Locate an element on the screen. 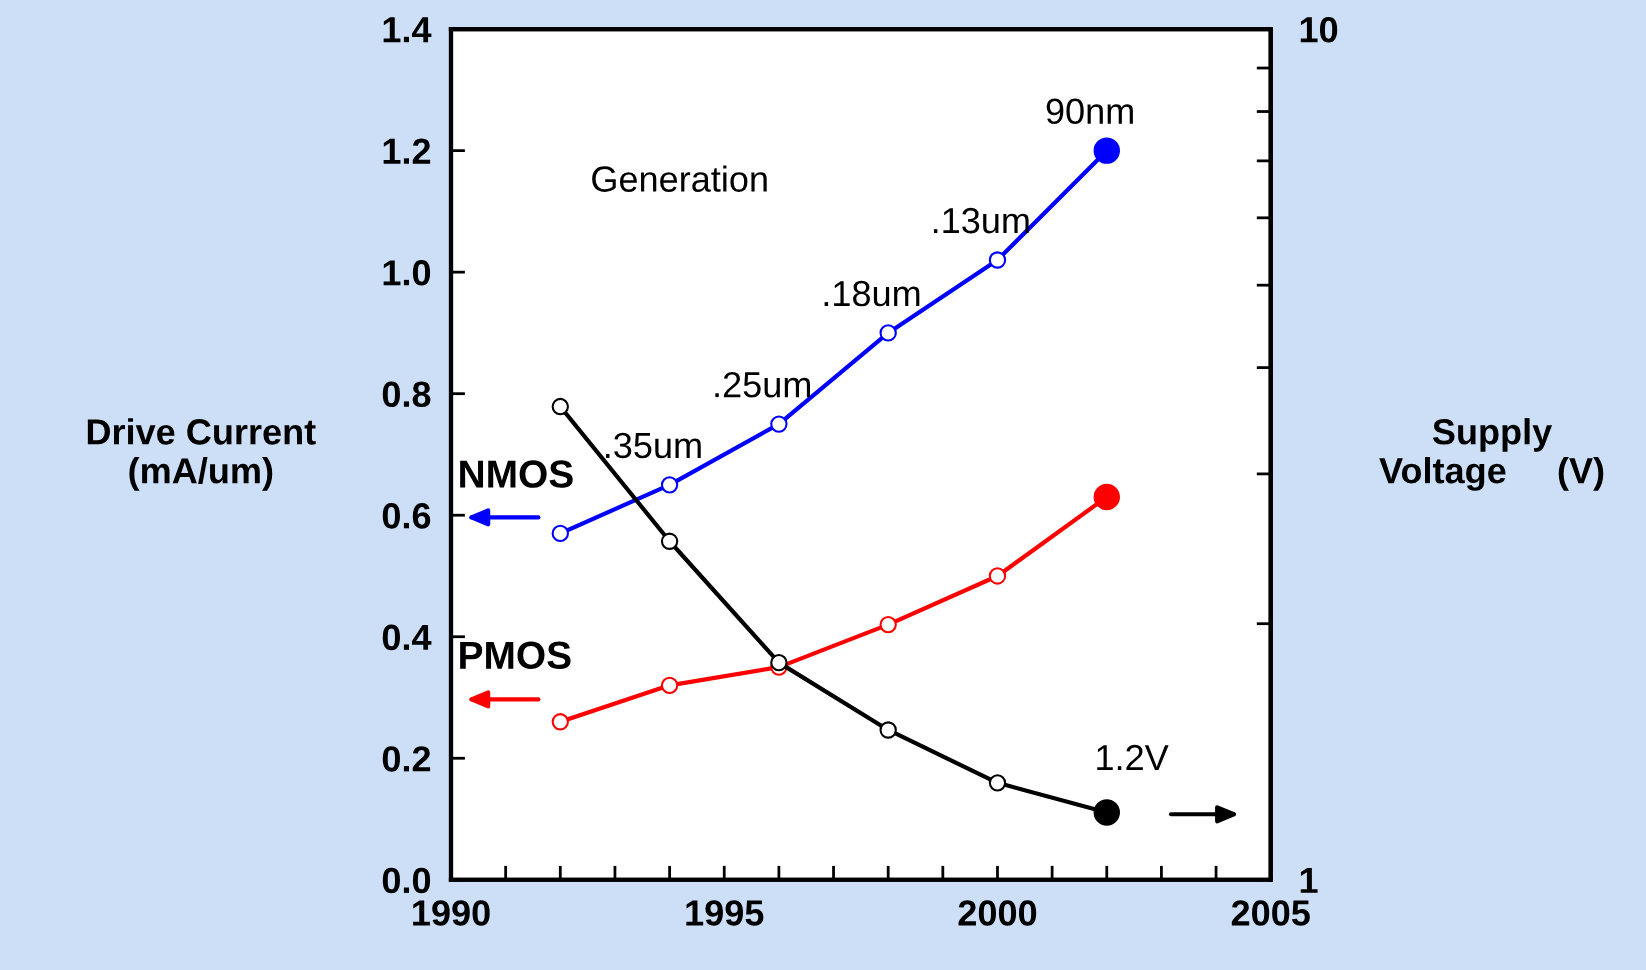  y-tick-label: 1.2 is located at coordinates (407, 151).